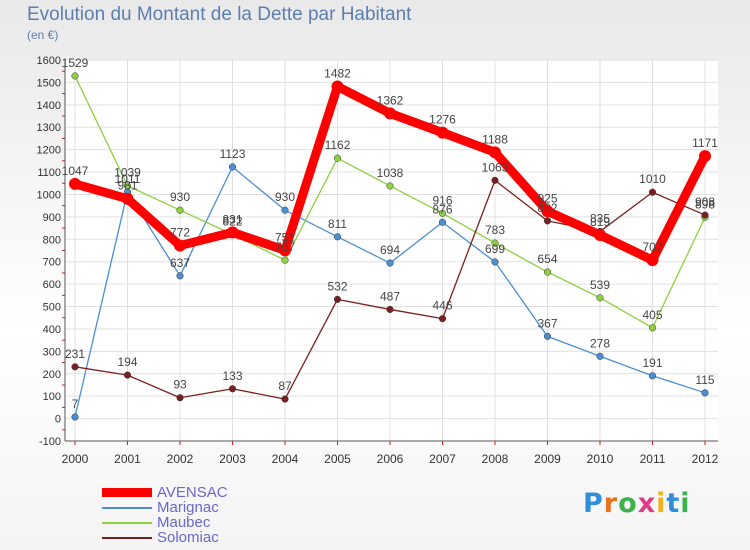 The height and width of the screenshot is (550, 750). Describe the element at coordinates (165, 507) in the screenshot. I see `legend-item-marignac: Marignac` at that location.